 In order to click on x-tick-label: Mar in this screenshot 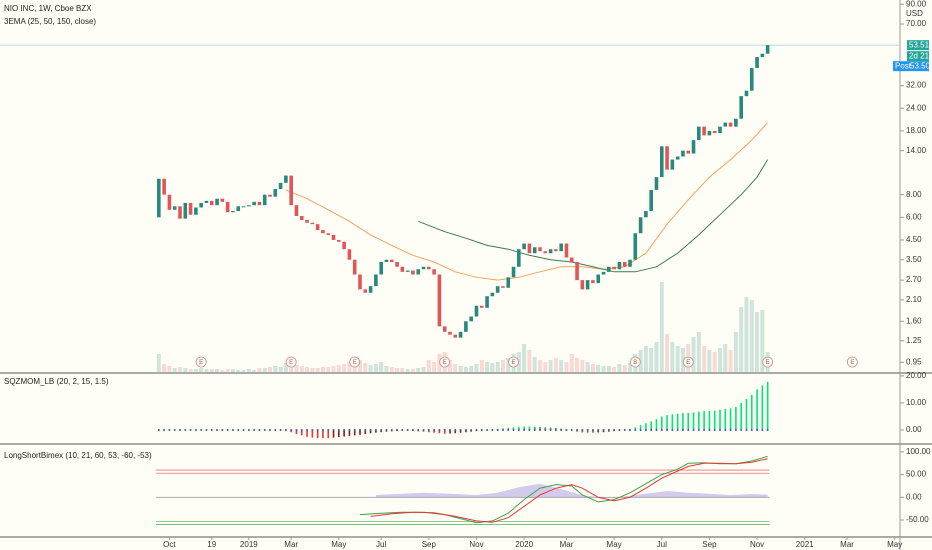, I will do `click(567, 544)`.